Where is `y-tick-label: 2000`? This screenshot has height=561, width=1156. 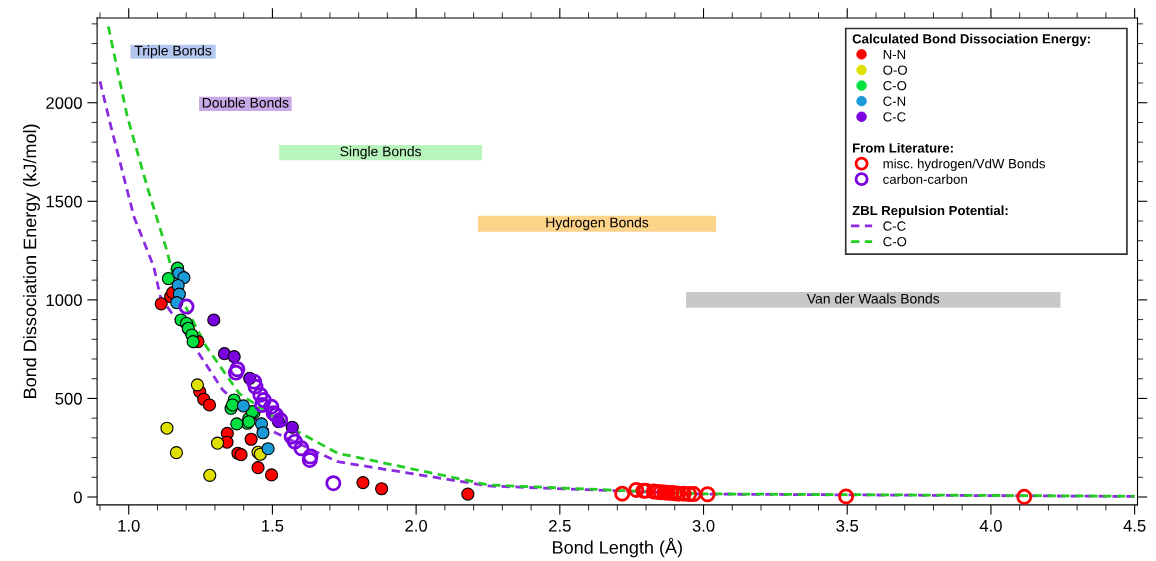
y-tick-label: 2000 is located at coordinates (64, 103).